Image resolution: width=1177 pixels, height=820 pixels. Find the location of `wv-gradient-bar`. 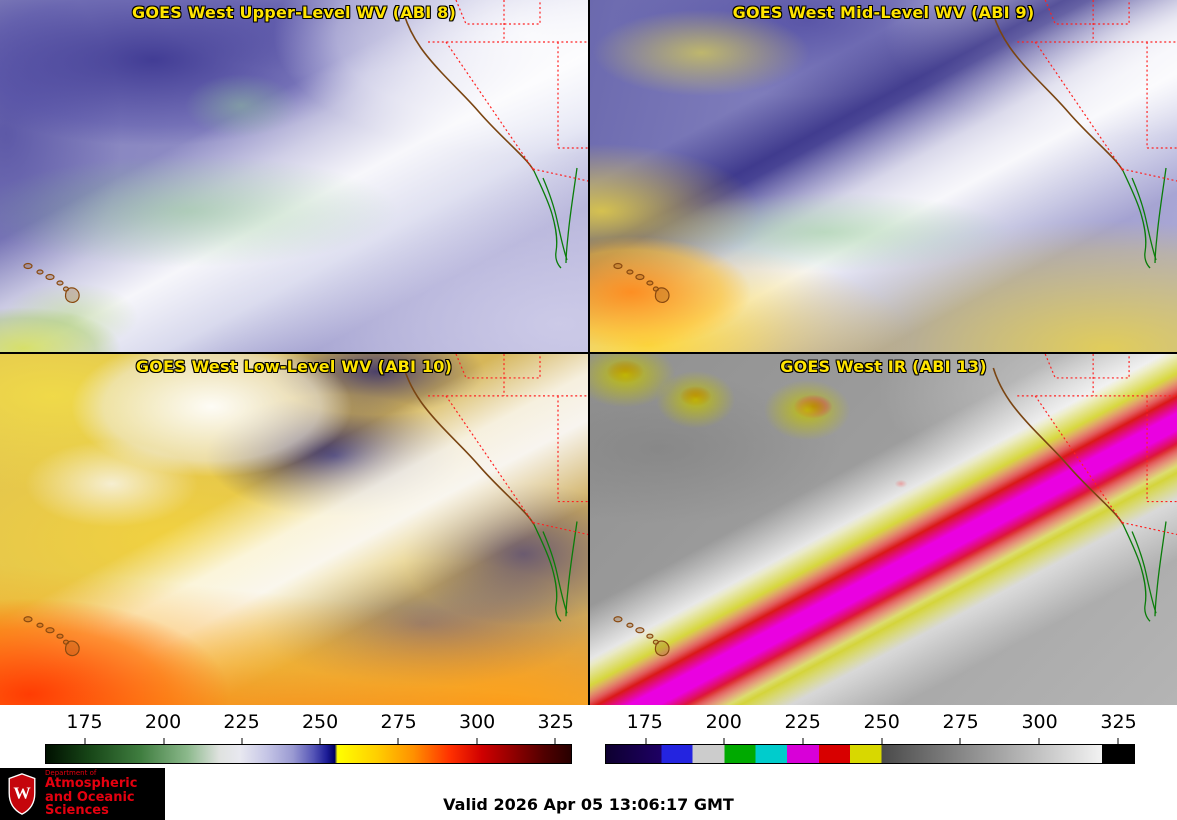

wv-gradient-bar is located at coordinates (308, 751).